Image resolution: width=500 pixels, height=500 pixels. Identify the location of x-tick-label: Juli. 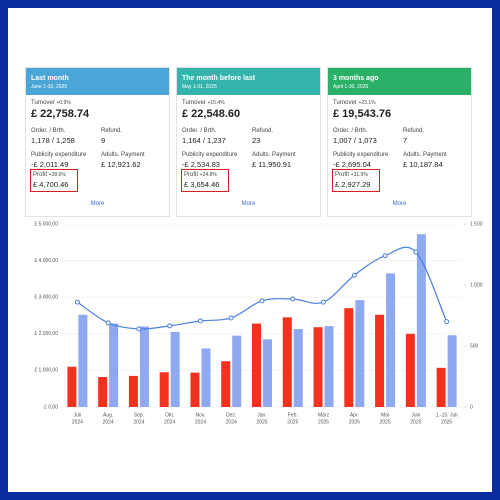
(78, 415).